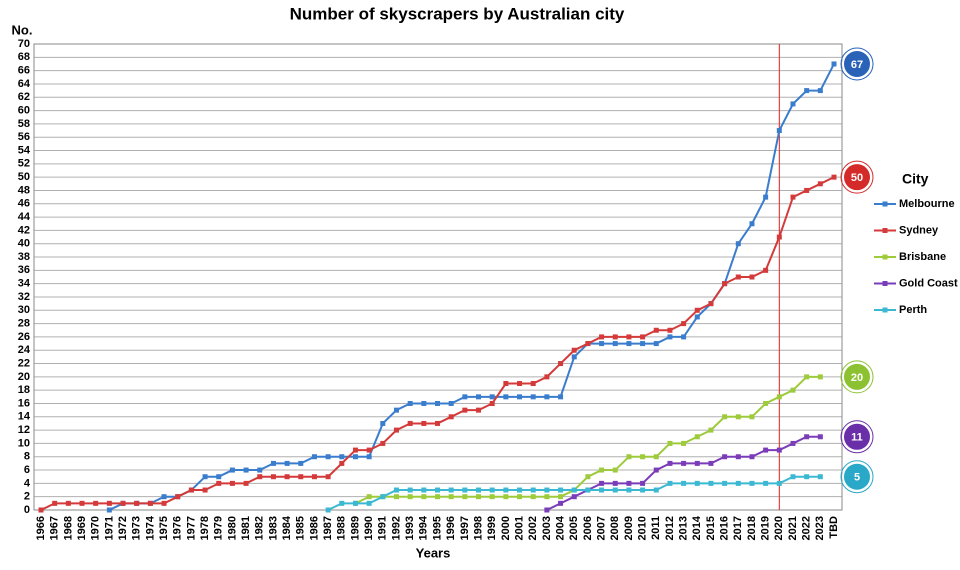 The width and height of the screenshot is (960, 570). I want to click on end-label: 20, so click(857, 377).